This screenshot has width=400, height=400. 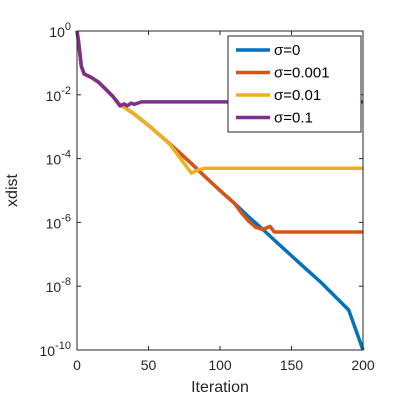 I want to click on legend-label: σ=0, so click(x=287, y=50).